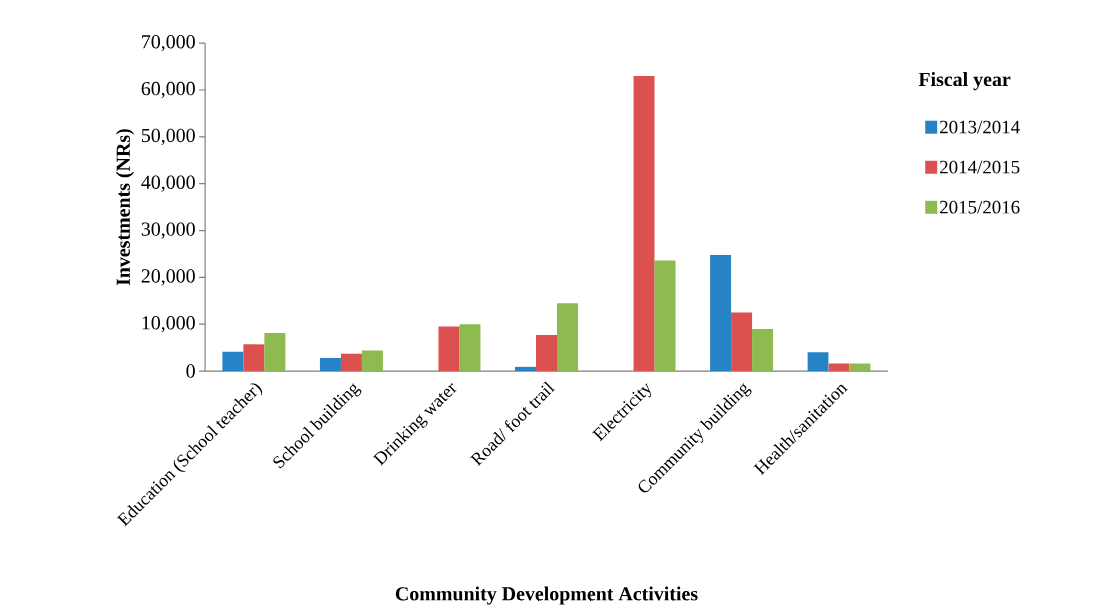  What do you see at coordinates (168, 183) in the screenshot?
I see `y-tick-label: 40,000` at bounding box center [168, 183].